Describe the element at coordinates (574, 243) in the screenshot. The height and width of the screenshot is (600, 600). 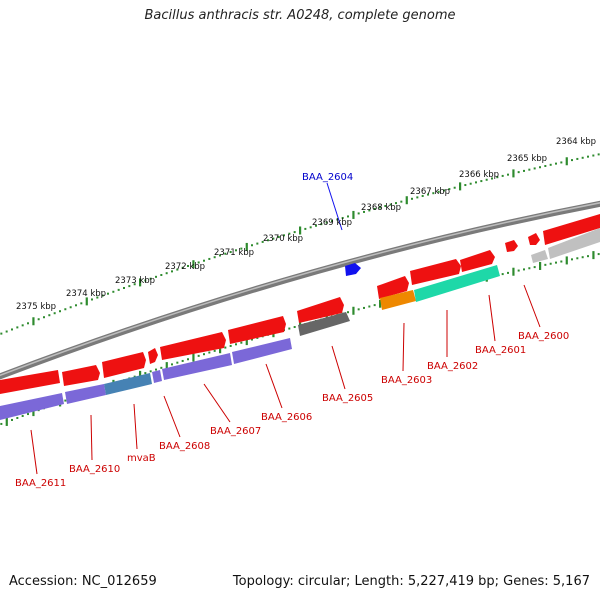
I see `gene-block-light-gray` at that location.